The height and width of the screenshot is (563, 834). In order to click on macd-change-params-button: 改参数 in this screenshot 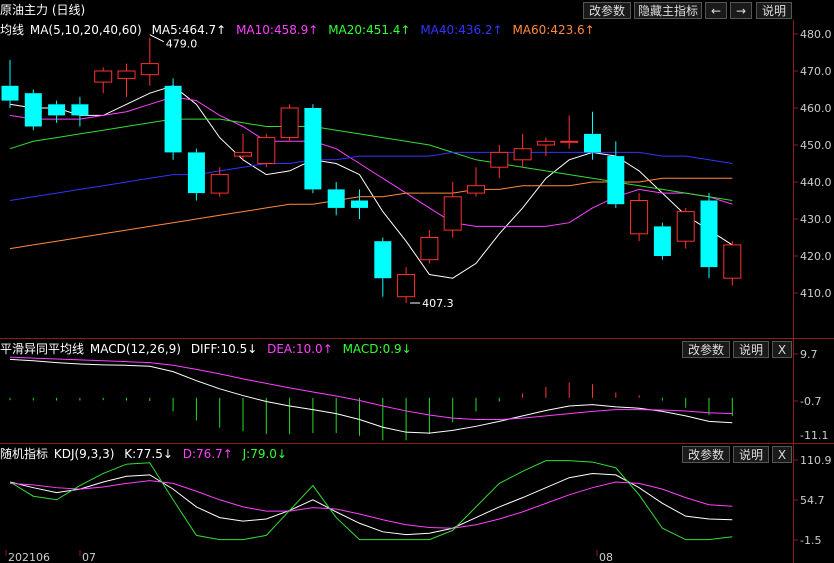, I will do `click(706, 349)`.